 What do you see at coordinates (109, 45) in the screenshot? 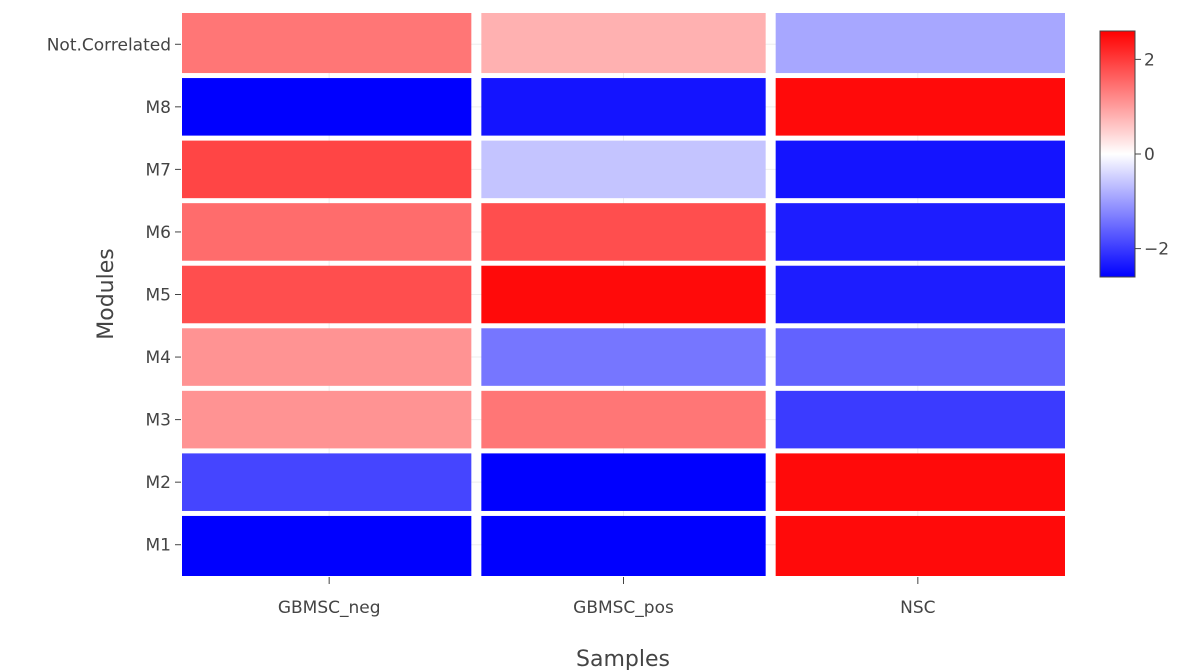
I see `y-tick-label-not-correlated: Not.Correlated` at bounding box center [109, 45].